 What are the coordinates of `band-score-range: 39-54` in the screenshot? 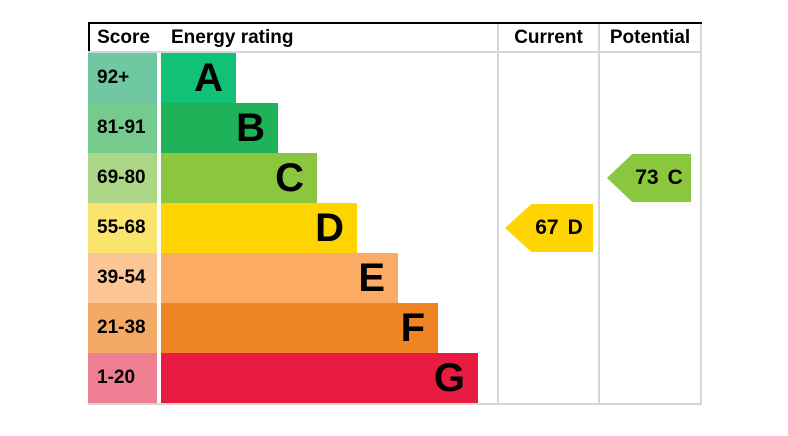 It's located at (122, 278).